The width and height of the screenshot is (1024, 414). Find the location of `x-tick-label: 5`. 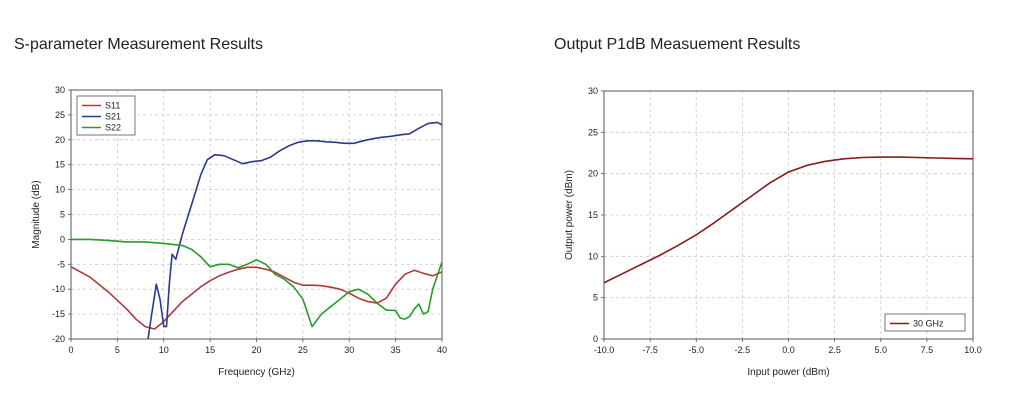

x-tick-label: 5 is located at coordinates (117, 350).